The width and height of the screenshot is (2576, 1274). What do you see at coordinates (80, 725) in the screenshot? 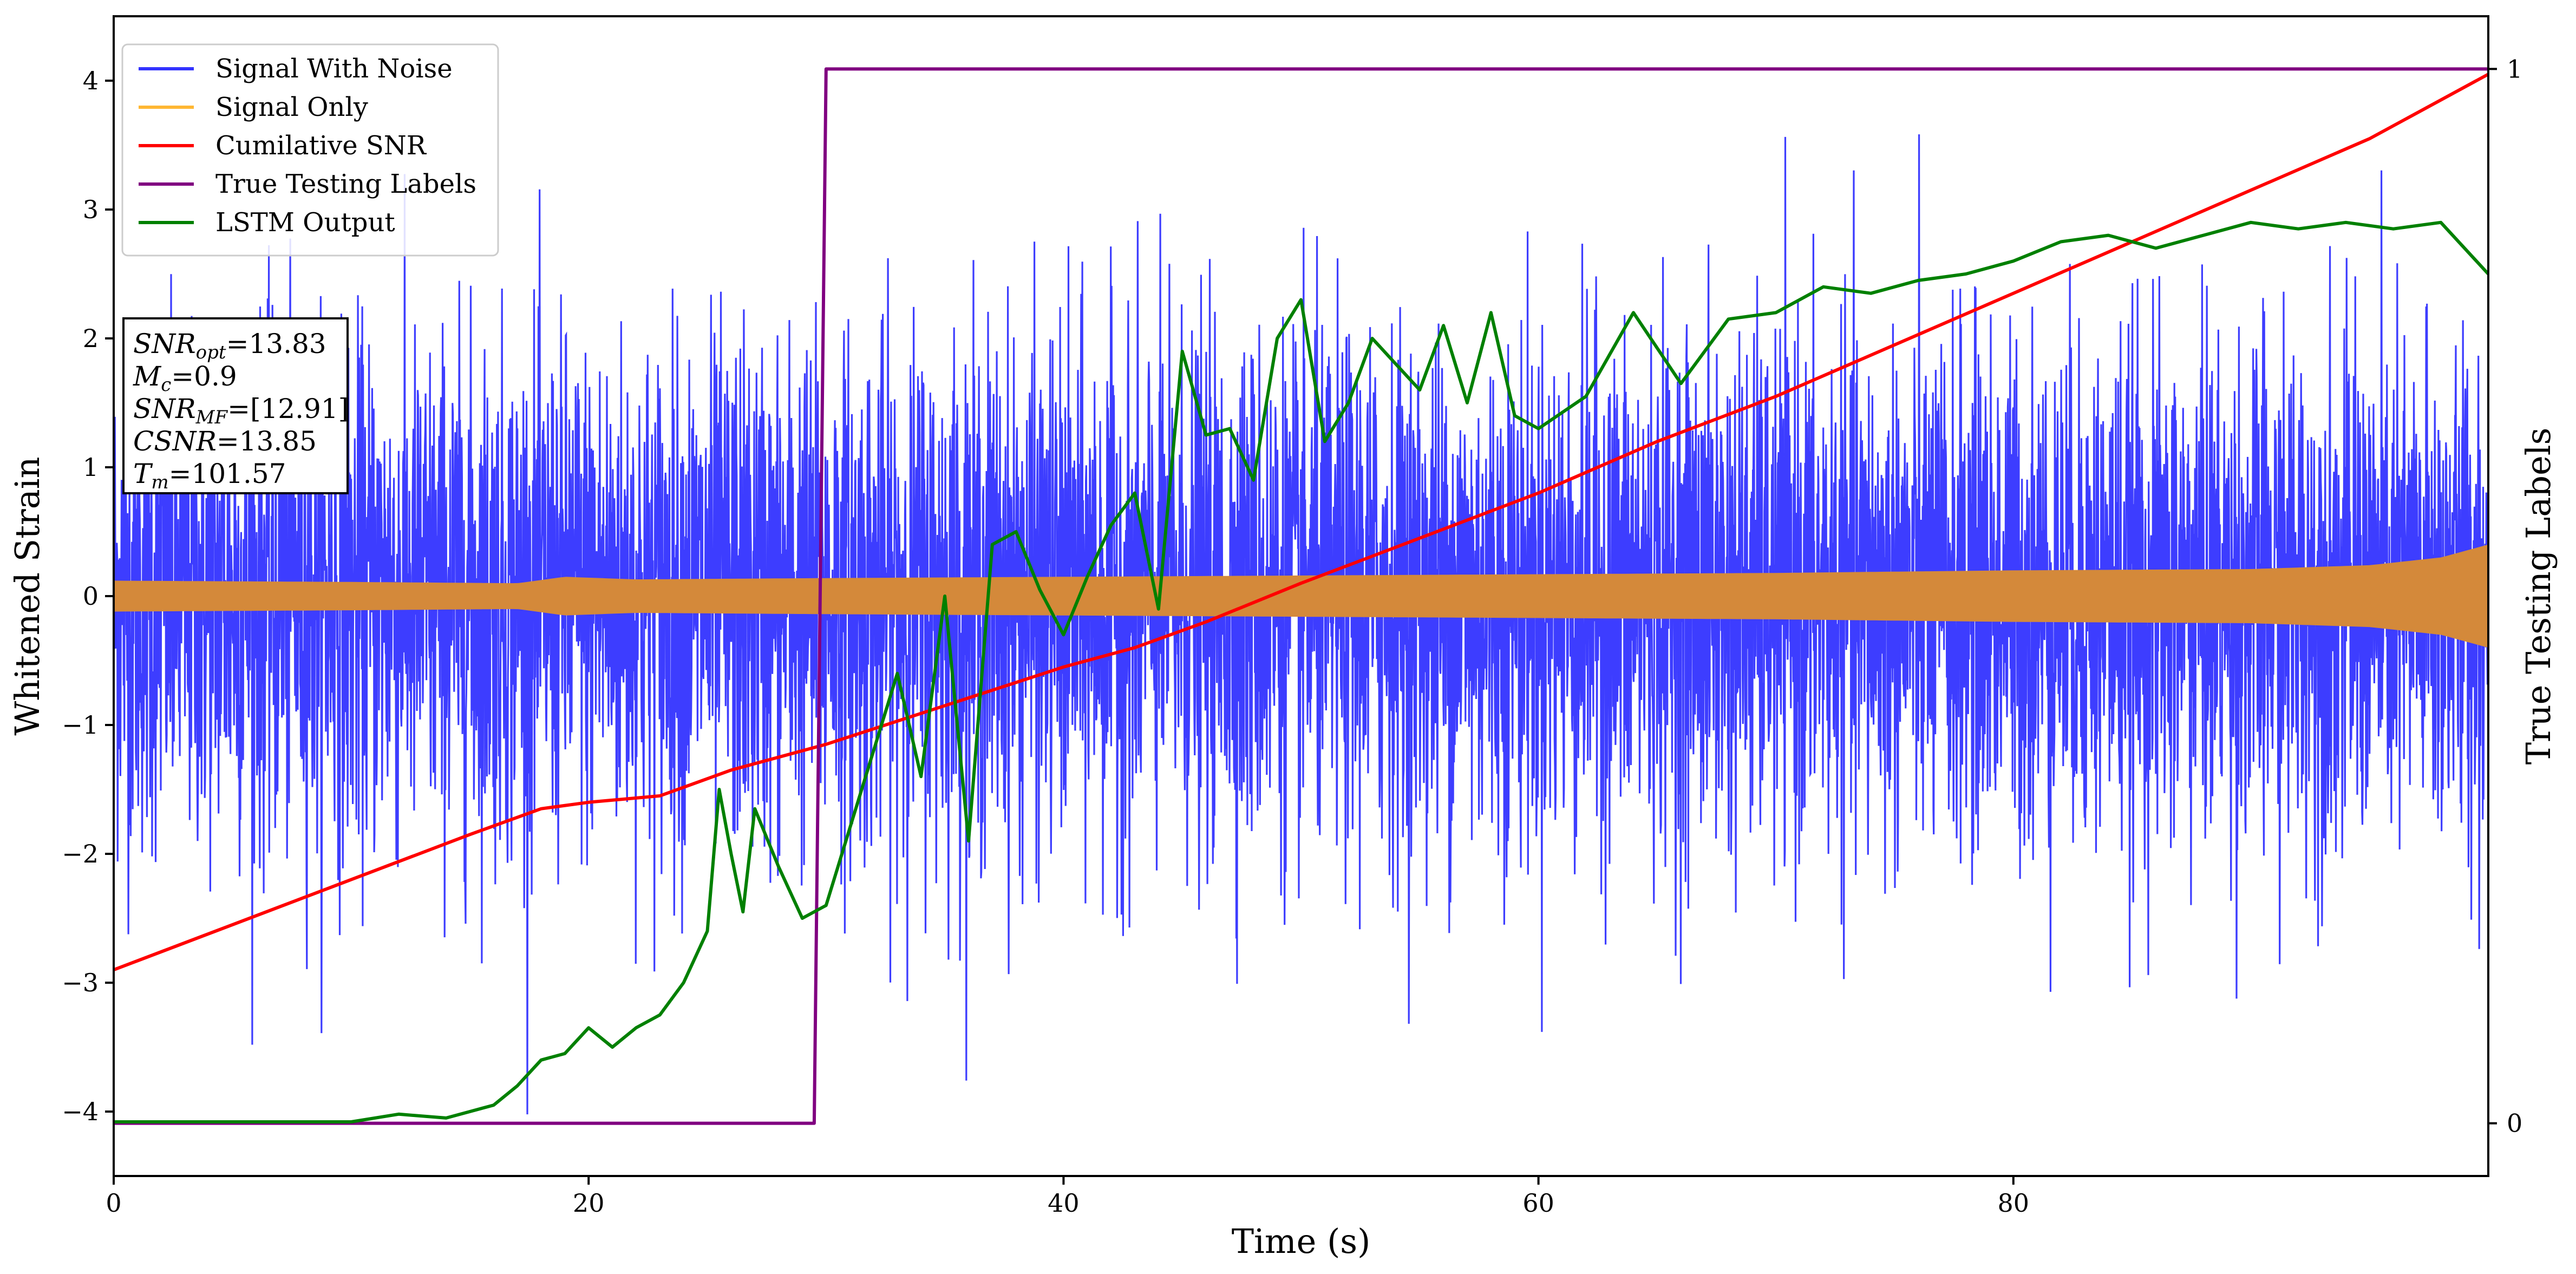
I see `y-tick-label: −1` at bounding box center [80, 725].